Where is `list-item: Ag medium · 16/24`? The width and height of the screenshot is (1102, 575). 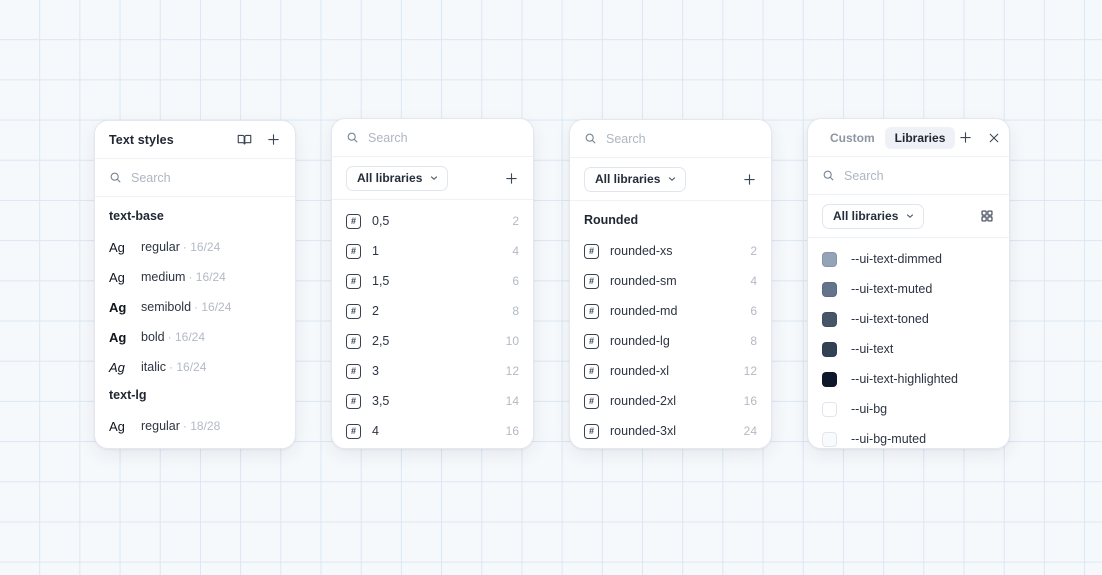
list-item: Ag medium · 16/24 is located at coordinates (195, 277).